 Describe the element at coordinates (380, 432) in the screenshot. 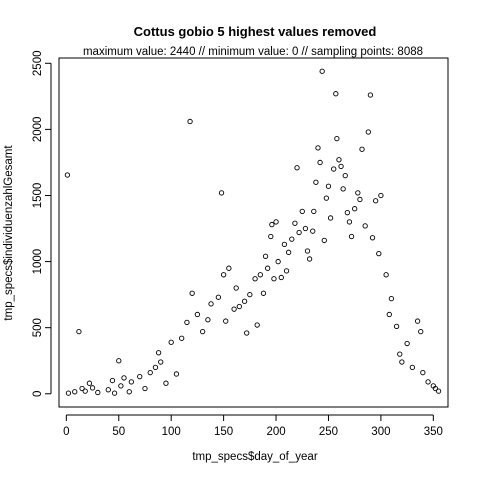

I see `x-tick-label: 300` at that location.